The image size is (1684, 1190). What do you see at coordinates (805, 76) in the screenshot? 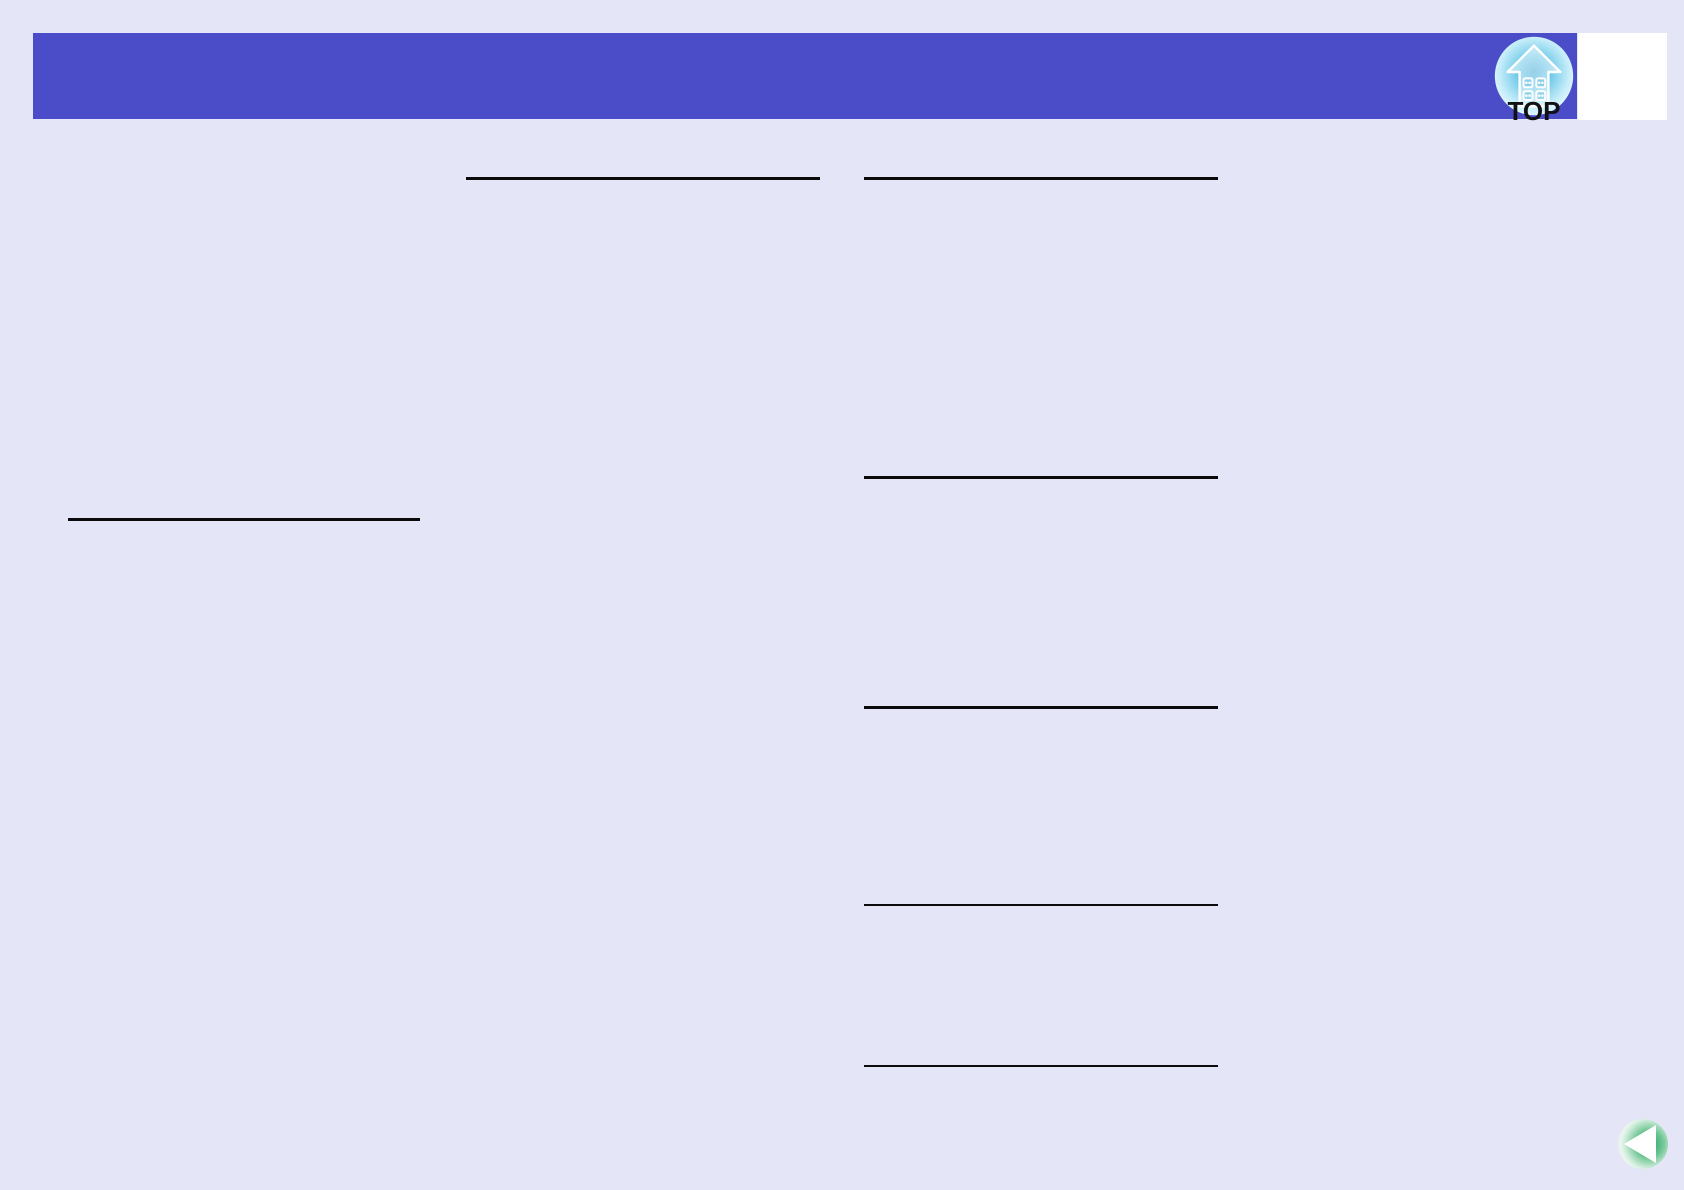
I see `header-bar` at bounding box center [805, 76].